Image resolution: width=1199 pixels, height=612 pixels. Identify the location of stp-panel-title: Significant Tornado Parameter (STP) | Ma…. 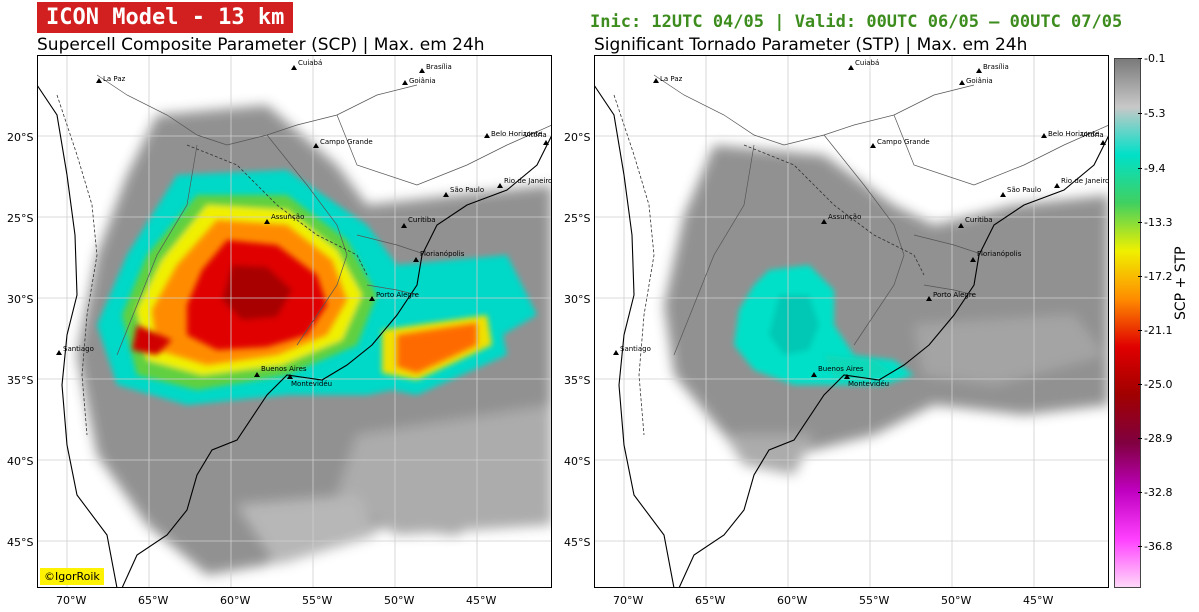
(811, 45).